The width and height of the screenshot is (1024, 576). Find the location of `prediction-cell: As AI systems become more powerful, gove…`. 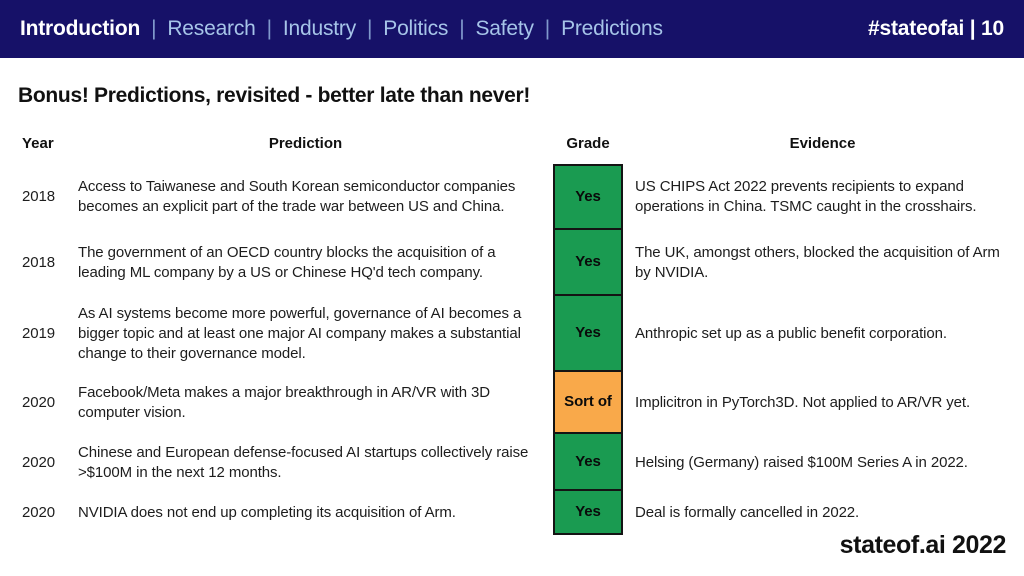

prediction-cell: As AI systems become more powerful, gove… is located at coordinates (300, 333).